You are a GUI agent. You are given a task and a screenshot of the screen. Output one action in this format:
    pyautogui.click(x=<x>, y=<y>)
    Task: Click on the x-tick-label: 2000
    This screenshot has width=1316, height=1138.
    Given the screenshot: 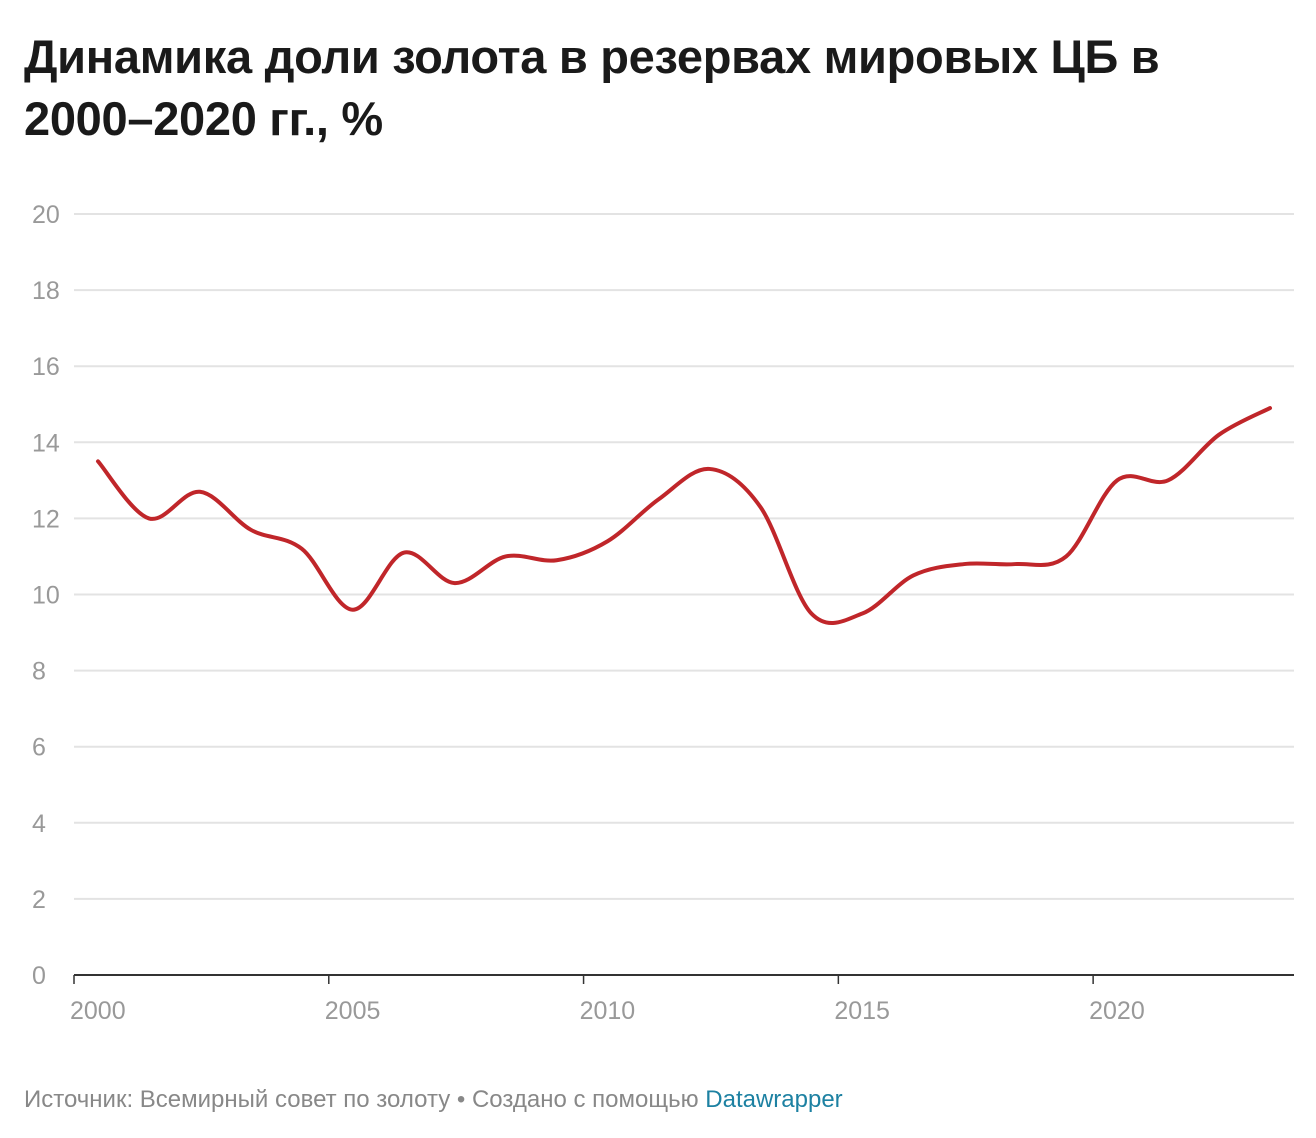 What is the action you would take?
    pyautogui.click(x=98, y=1011)
    